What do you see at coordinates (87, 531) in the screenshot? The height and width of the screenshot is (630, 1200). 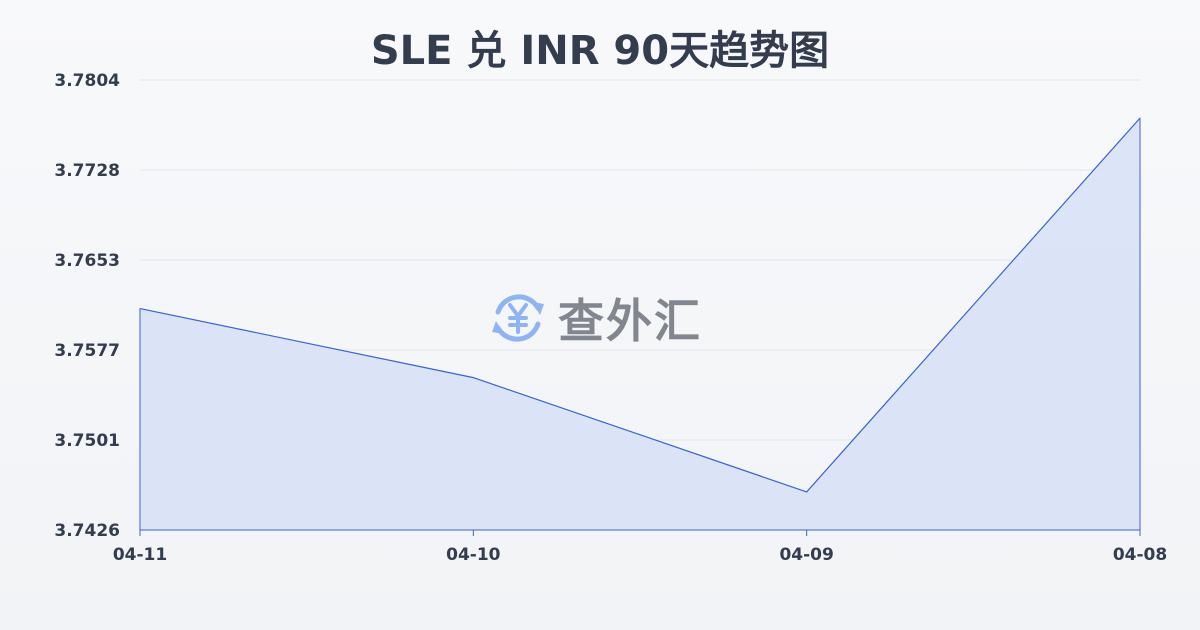 I see `y-tick-label: 3.7426` at bounding box center [87, 531].